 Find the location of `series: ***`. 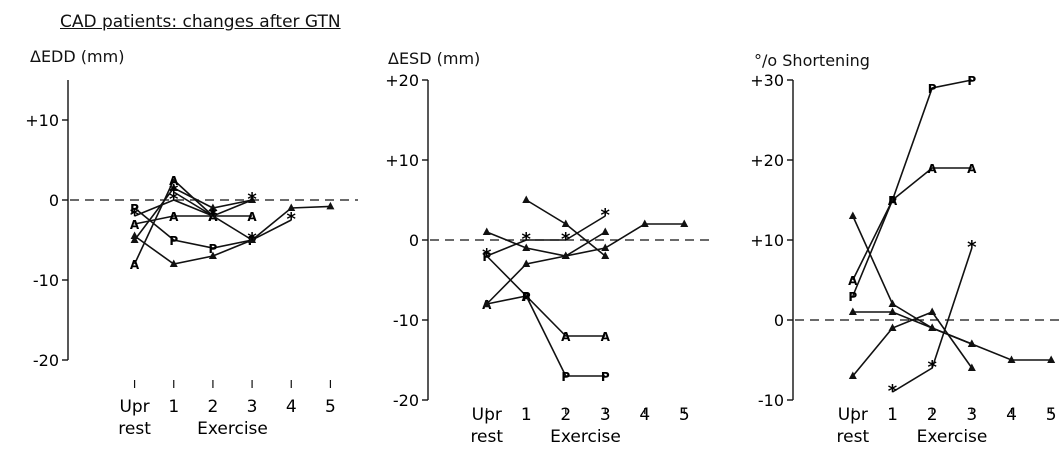

series: *** is located at coordinates (932, 319).